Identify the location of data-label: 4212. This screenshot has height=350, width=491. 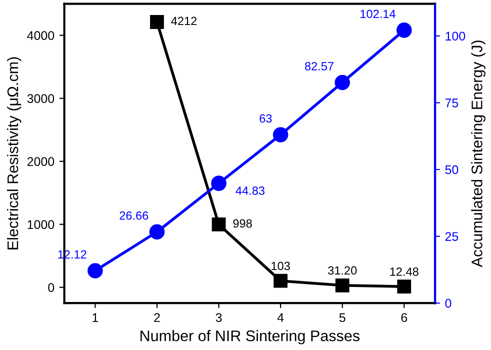
(184, 21).